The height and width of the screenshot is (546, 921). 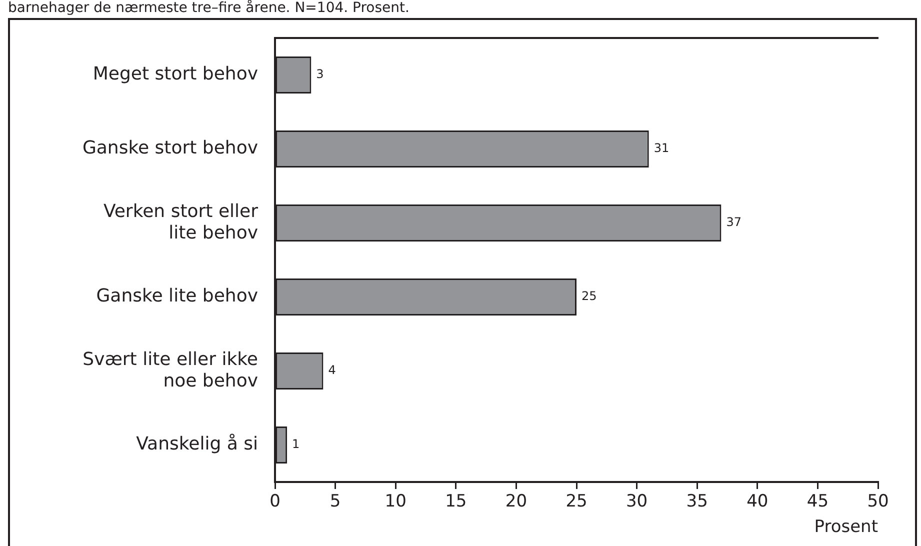 I want to click on x-tick-label: 10, so click(x=395, y=502).